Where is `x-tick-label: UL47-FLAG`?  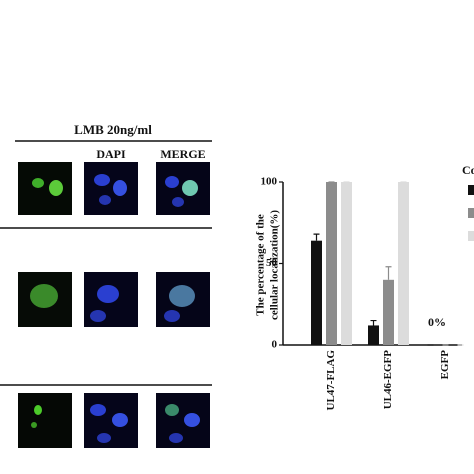 x-tick-label: UL47-FLAG is located at coordinates (331, 380).